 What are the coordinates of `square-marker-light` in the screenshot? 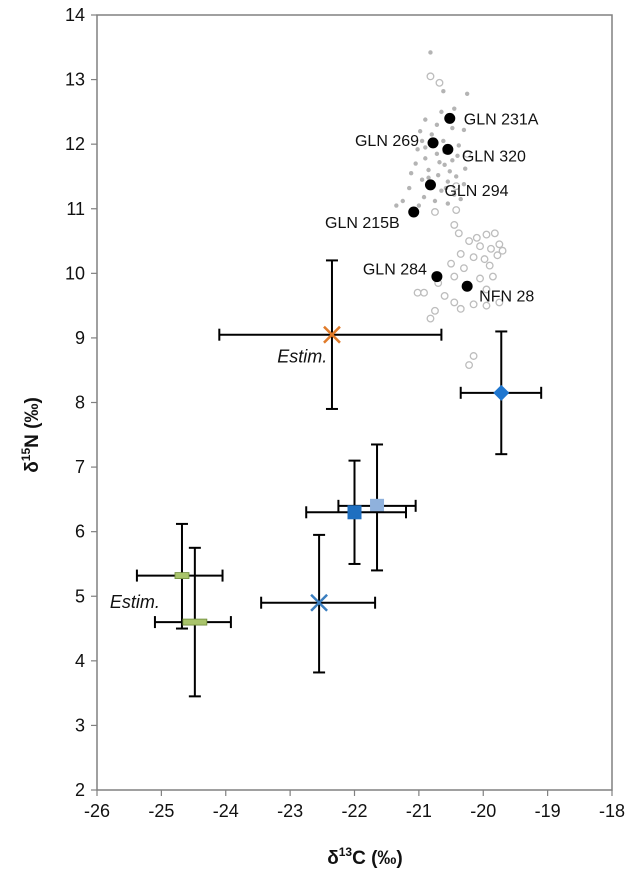 It's located at (377, 505).